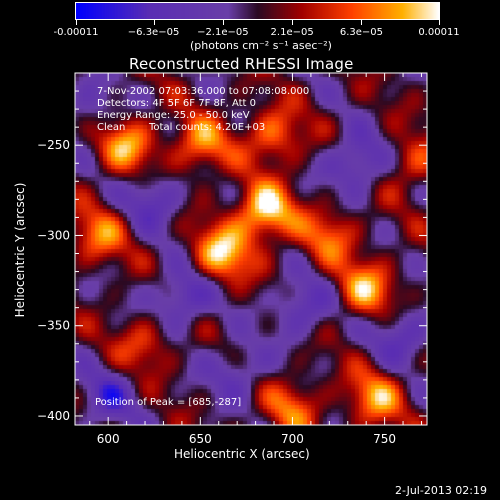 The image size is (500, 500). What do you see at coordinates (200, 439) in the screenshot?
I see `x-tick-label: 650` at bounding box center [200, 439].